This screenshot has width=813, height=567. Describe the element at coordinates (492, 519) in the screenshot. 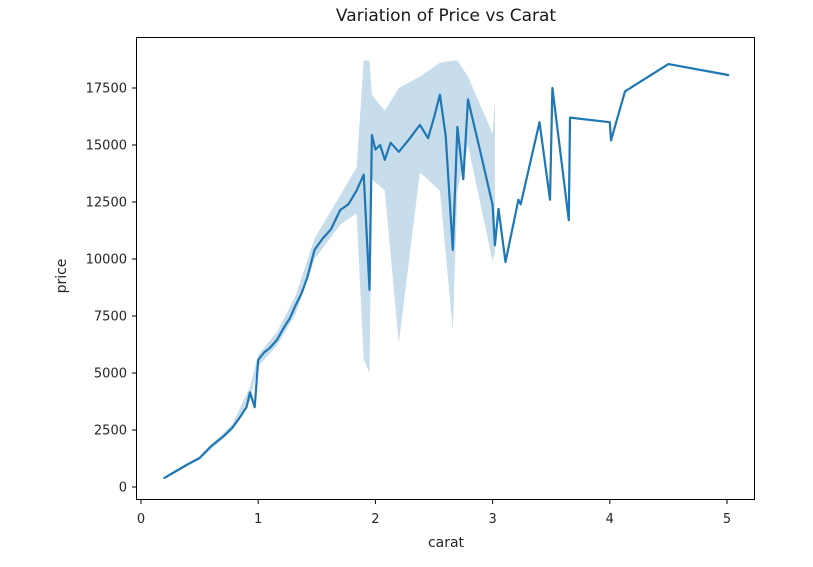

I see `x-tick-label: 3` at that location.